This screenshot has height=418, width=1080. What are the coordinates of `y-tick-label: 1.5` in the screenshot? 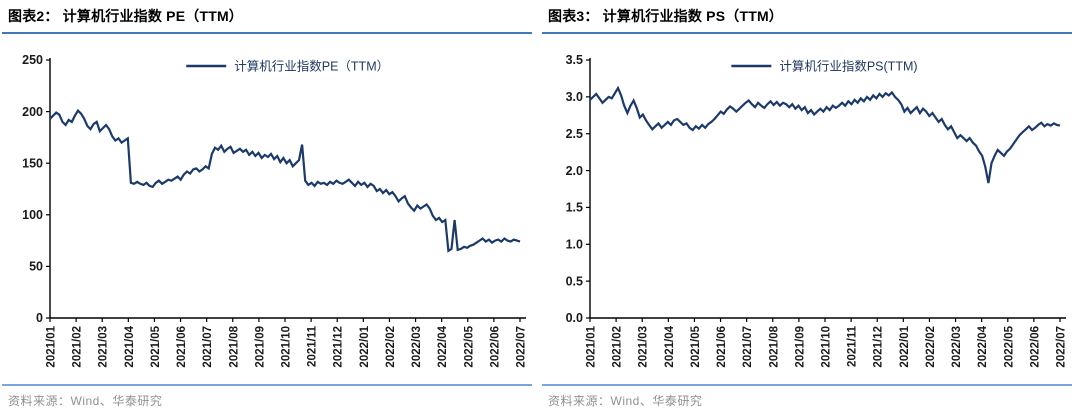 It's located at (574, 208).